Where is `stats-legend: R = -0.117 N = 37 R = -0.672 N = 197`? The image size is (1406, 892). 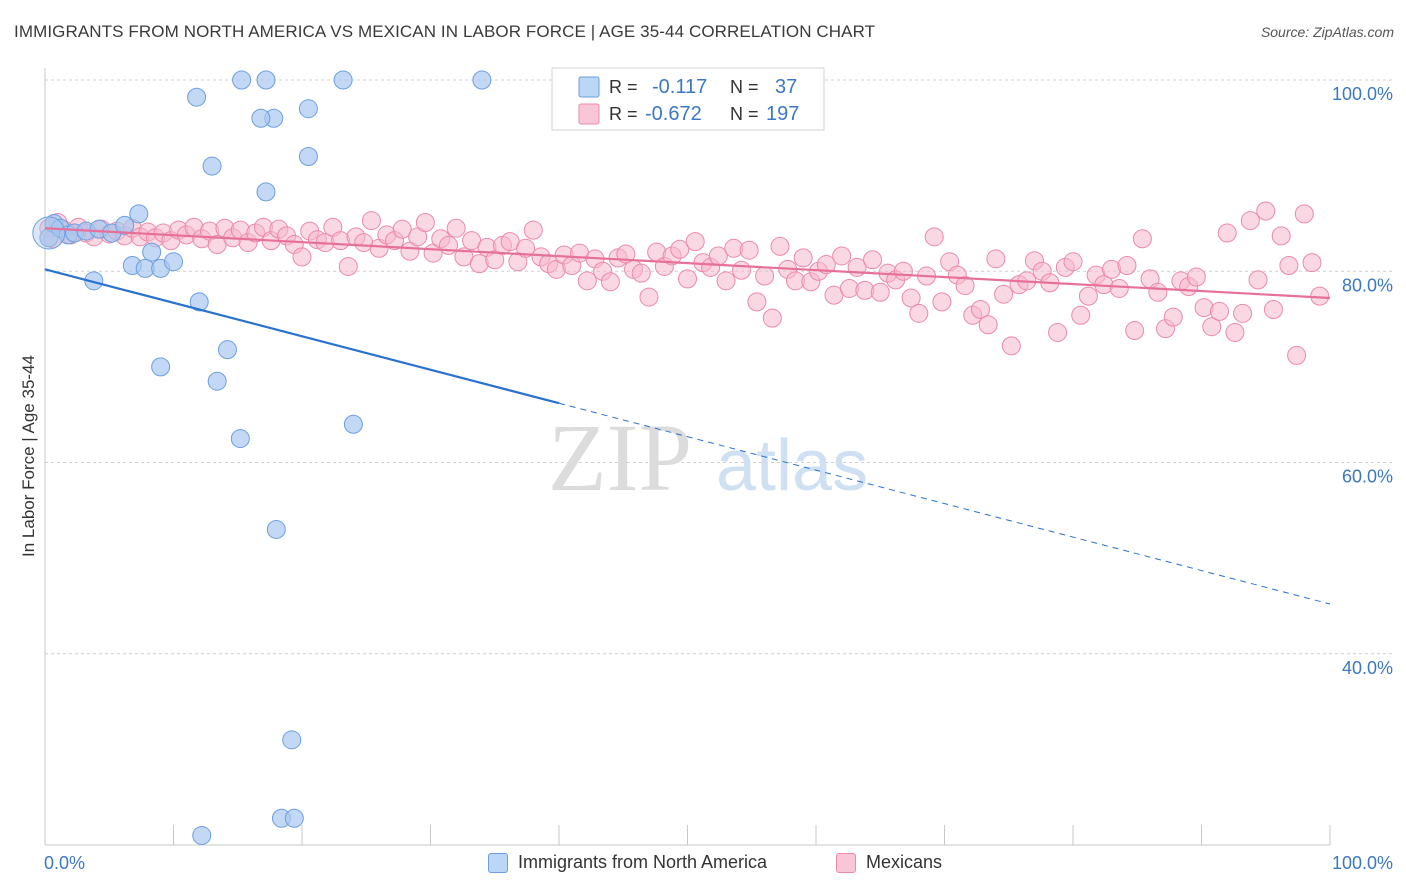
stats-legend: R = -0.117 N = 37 R = -0.672 N = 197 is located at coordinates (688, 99).